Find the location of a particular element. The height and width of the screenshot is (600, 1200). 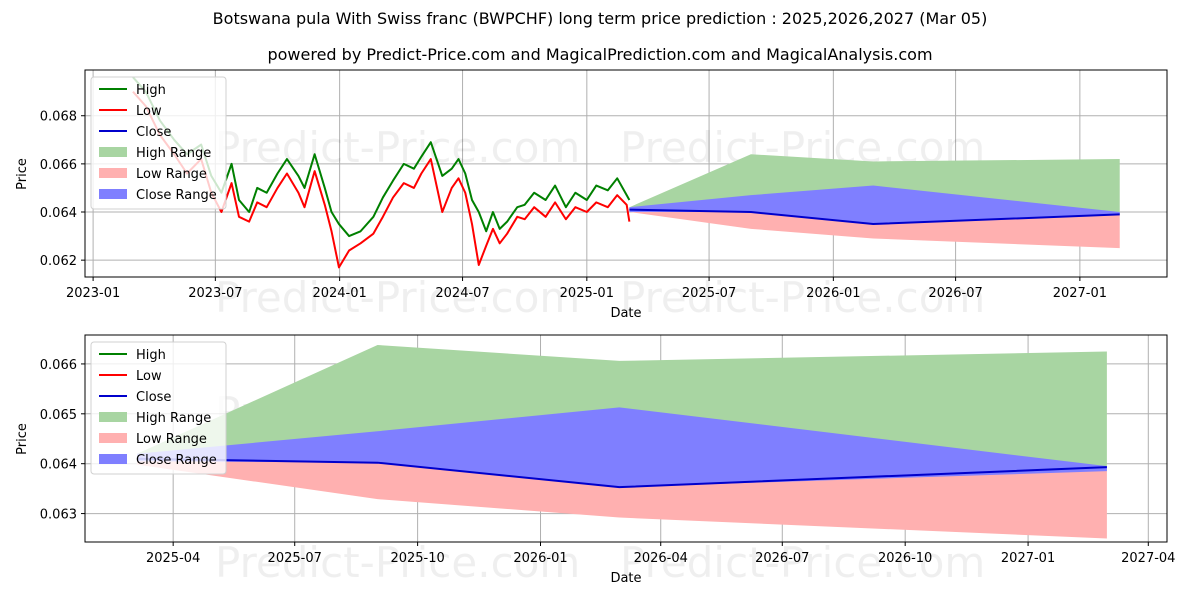

y-tick-label: 0.062 is located at coordinates (58, 261).